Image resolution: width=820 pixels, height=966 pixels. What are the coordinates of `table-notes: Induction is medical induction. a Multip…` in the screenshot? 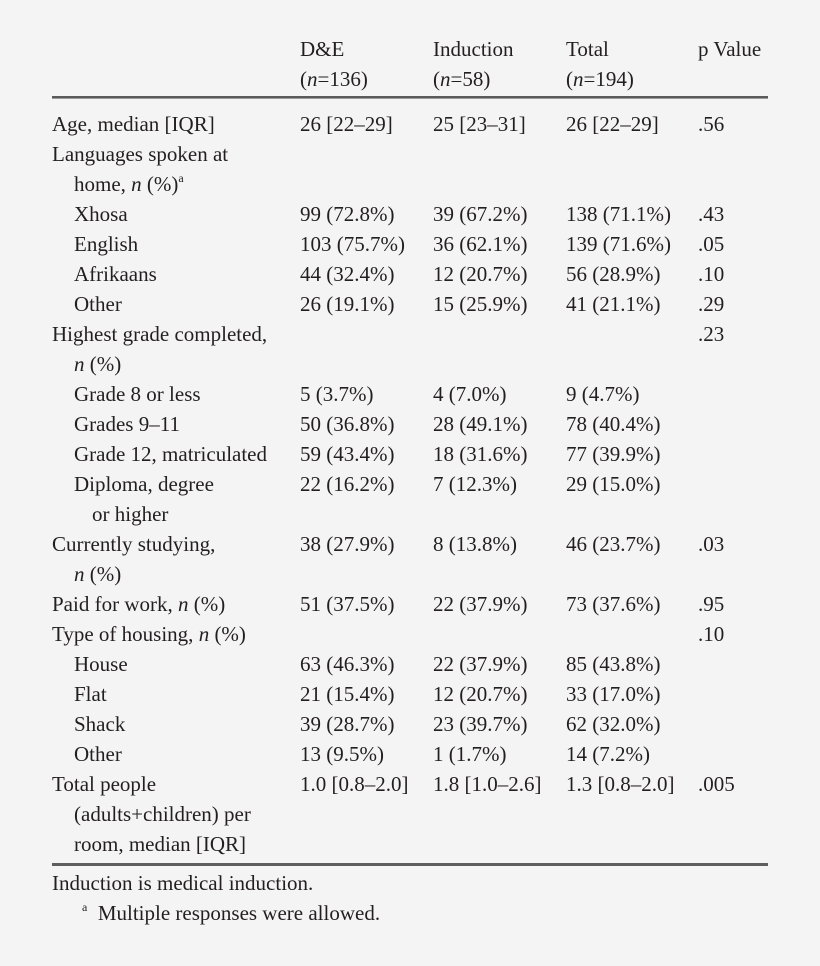 It's located at (216, 898).